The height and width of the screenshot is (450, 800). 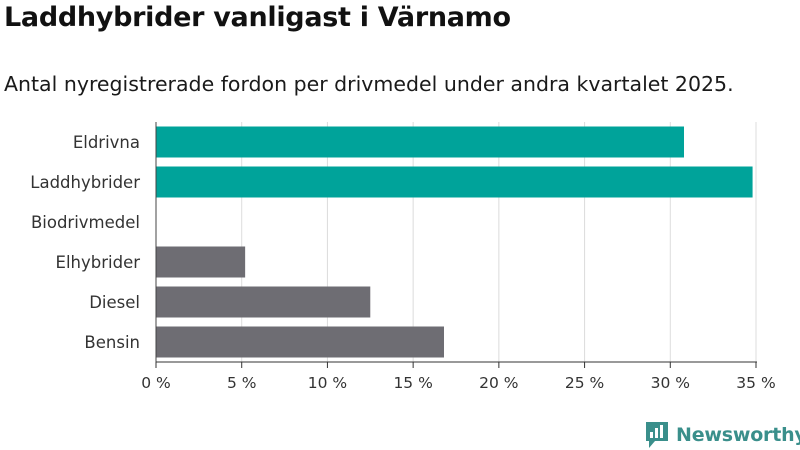 I want to click on brand-logo: Newsworthy, so click(x=722, y=435).